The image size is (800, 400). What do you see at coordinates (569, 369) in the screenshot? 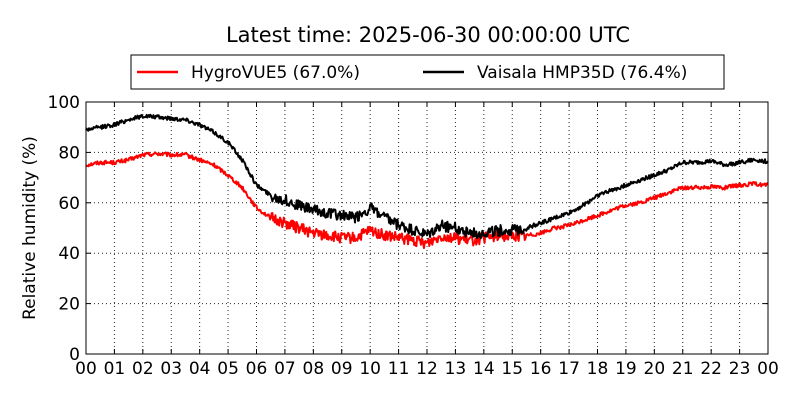
I see `x-tick-label: 17` at bounding box center [569, 369].